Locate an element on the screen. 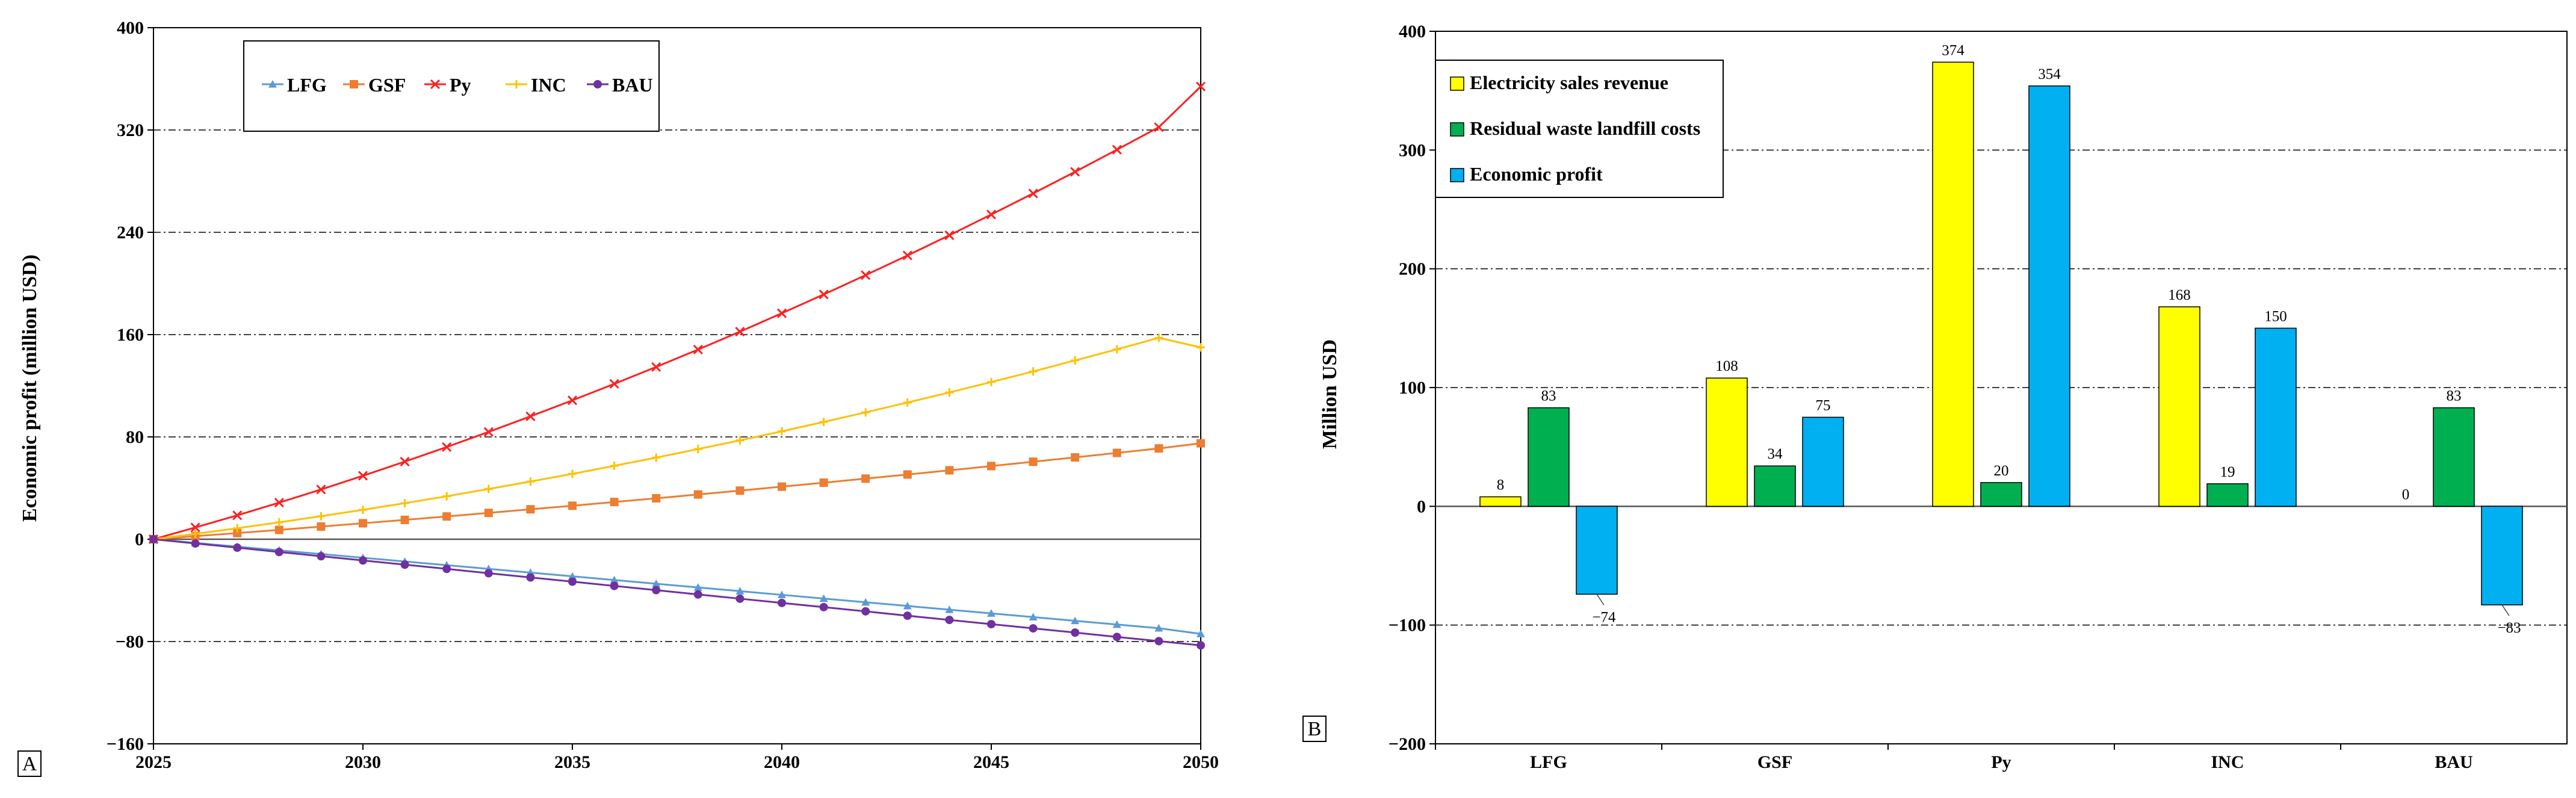 The image size is (2576, 798). x-tick-label: 2025 is located at coordinates (153, 762).